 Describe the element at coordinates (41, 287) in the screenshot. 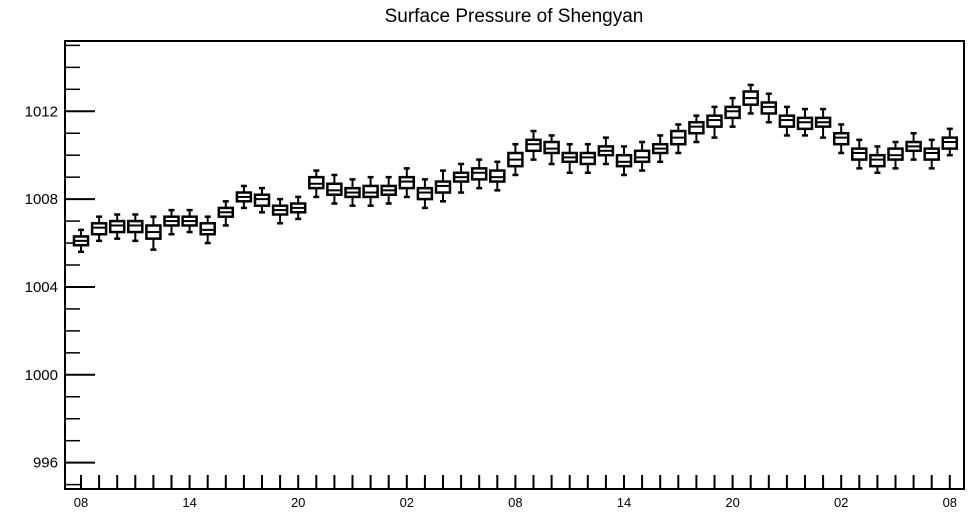

I see `y-tick-label: 1004` at that location.